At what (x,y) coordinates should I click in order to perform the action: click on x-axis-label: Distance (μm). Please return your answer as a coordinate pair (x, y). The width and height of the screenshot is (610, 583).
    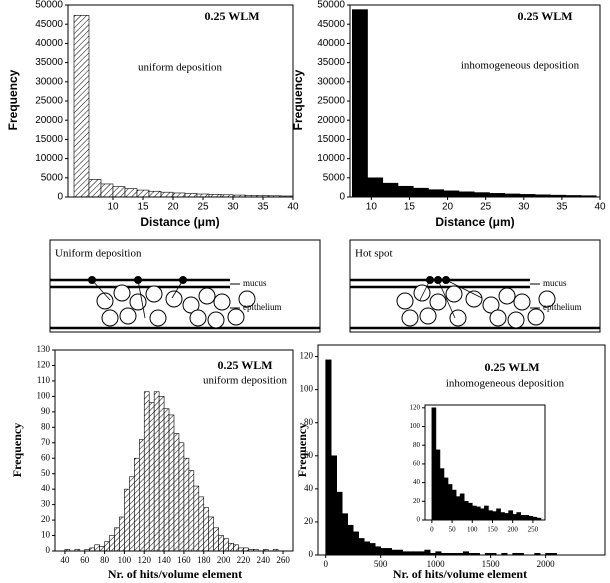
    Looking at the image, I should click on (179, 222).